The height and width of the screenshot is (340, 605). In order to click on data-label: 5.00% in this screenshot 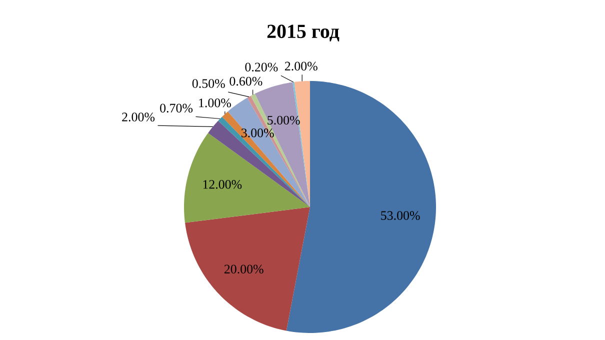, I will do `click(284, 120)`.